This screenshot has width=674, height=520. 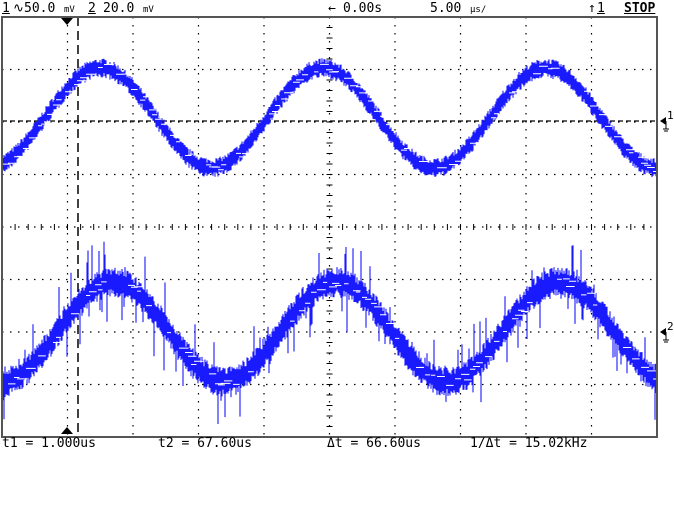 I want to click on t1-readout: t1 = 1.000us, so click(x=49, y=443).